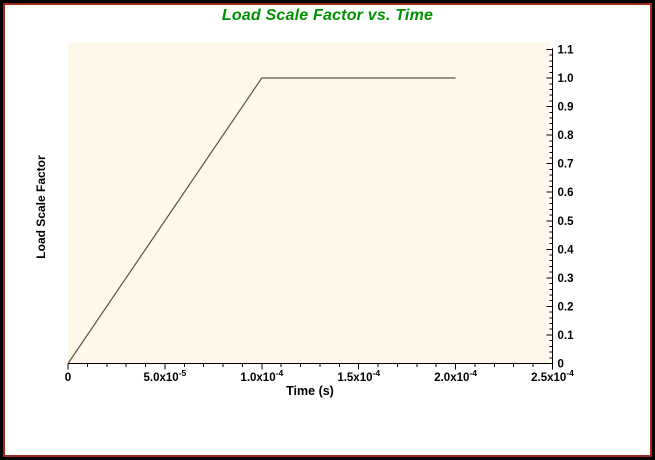 This screenshot has width=655, height=460. What do you see at coordinates (566, 51) in the screenshot?
I see `y-tick-label: 1.1` at bounding box center [566, 51].